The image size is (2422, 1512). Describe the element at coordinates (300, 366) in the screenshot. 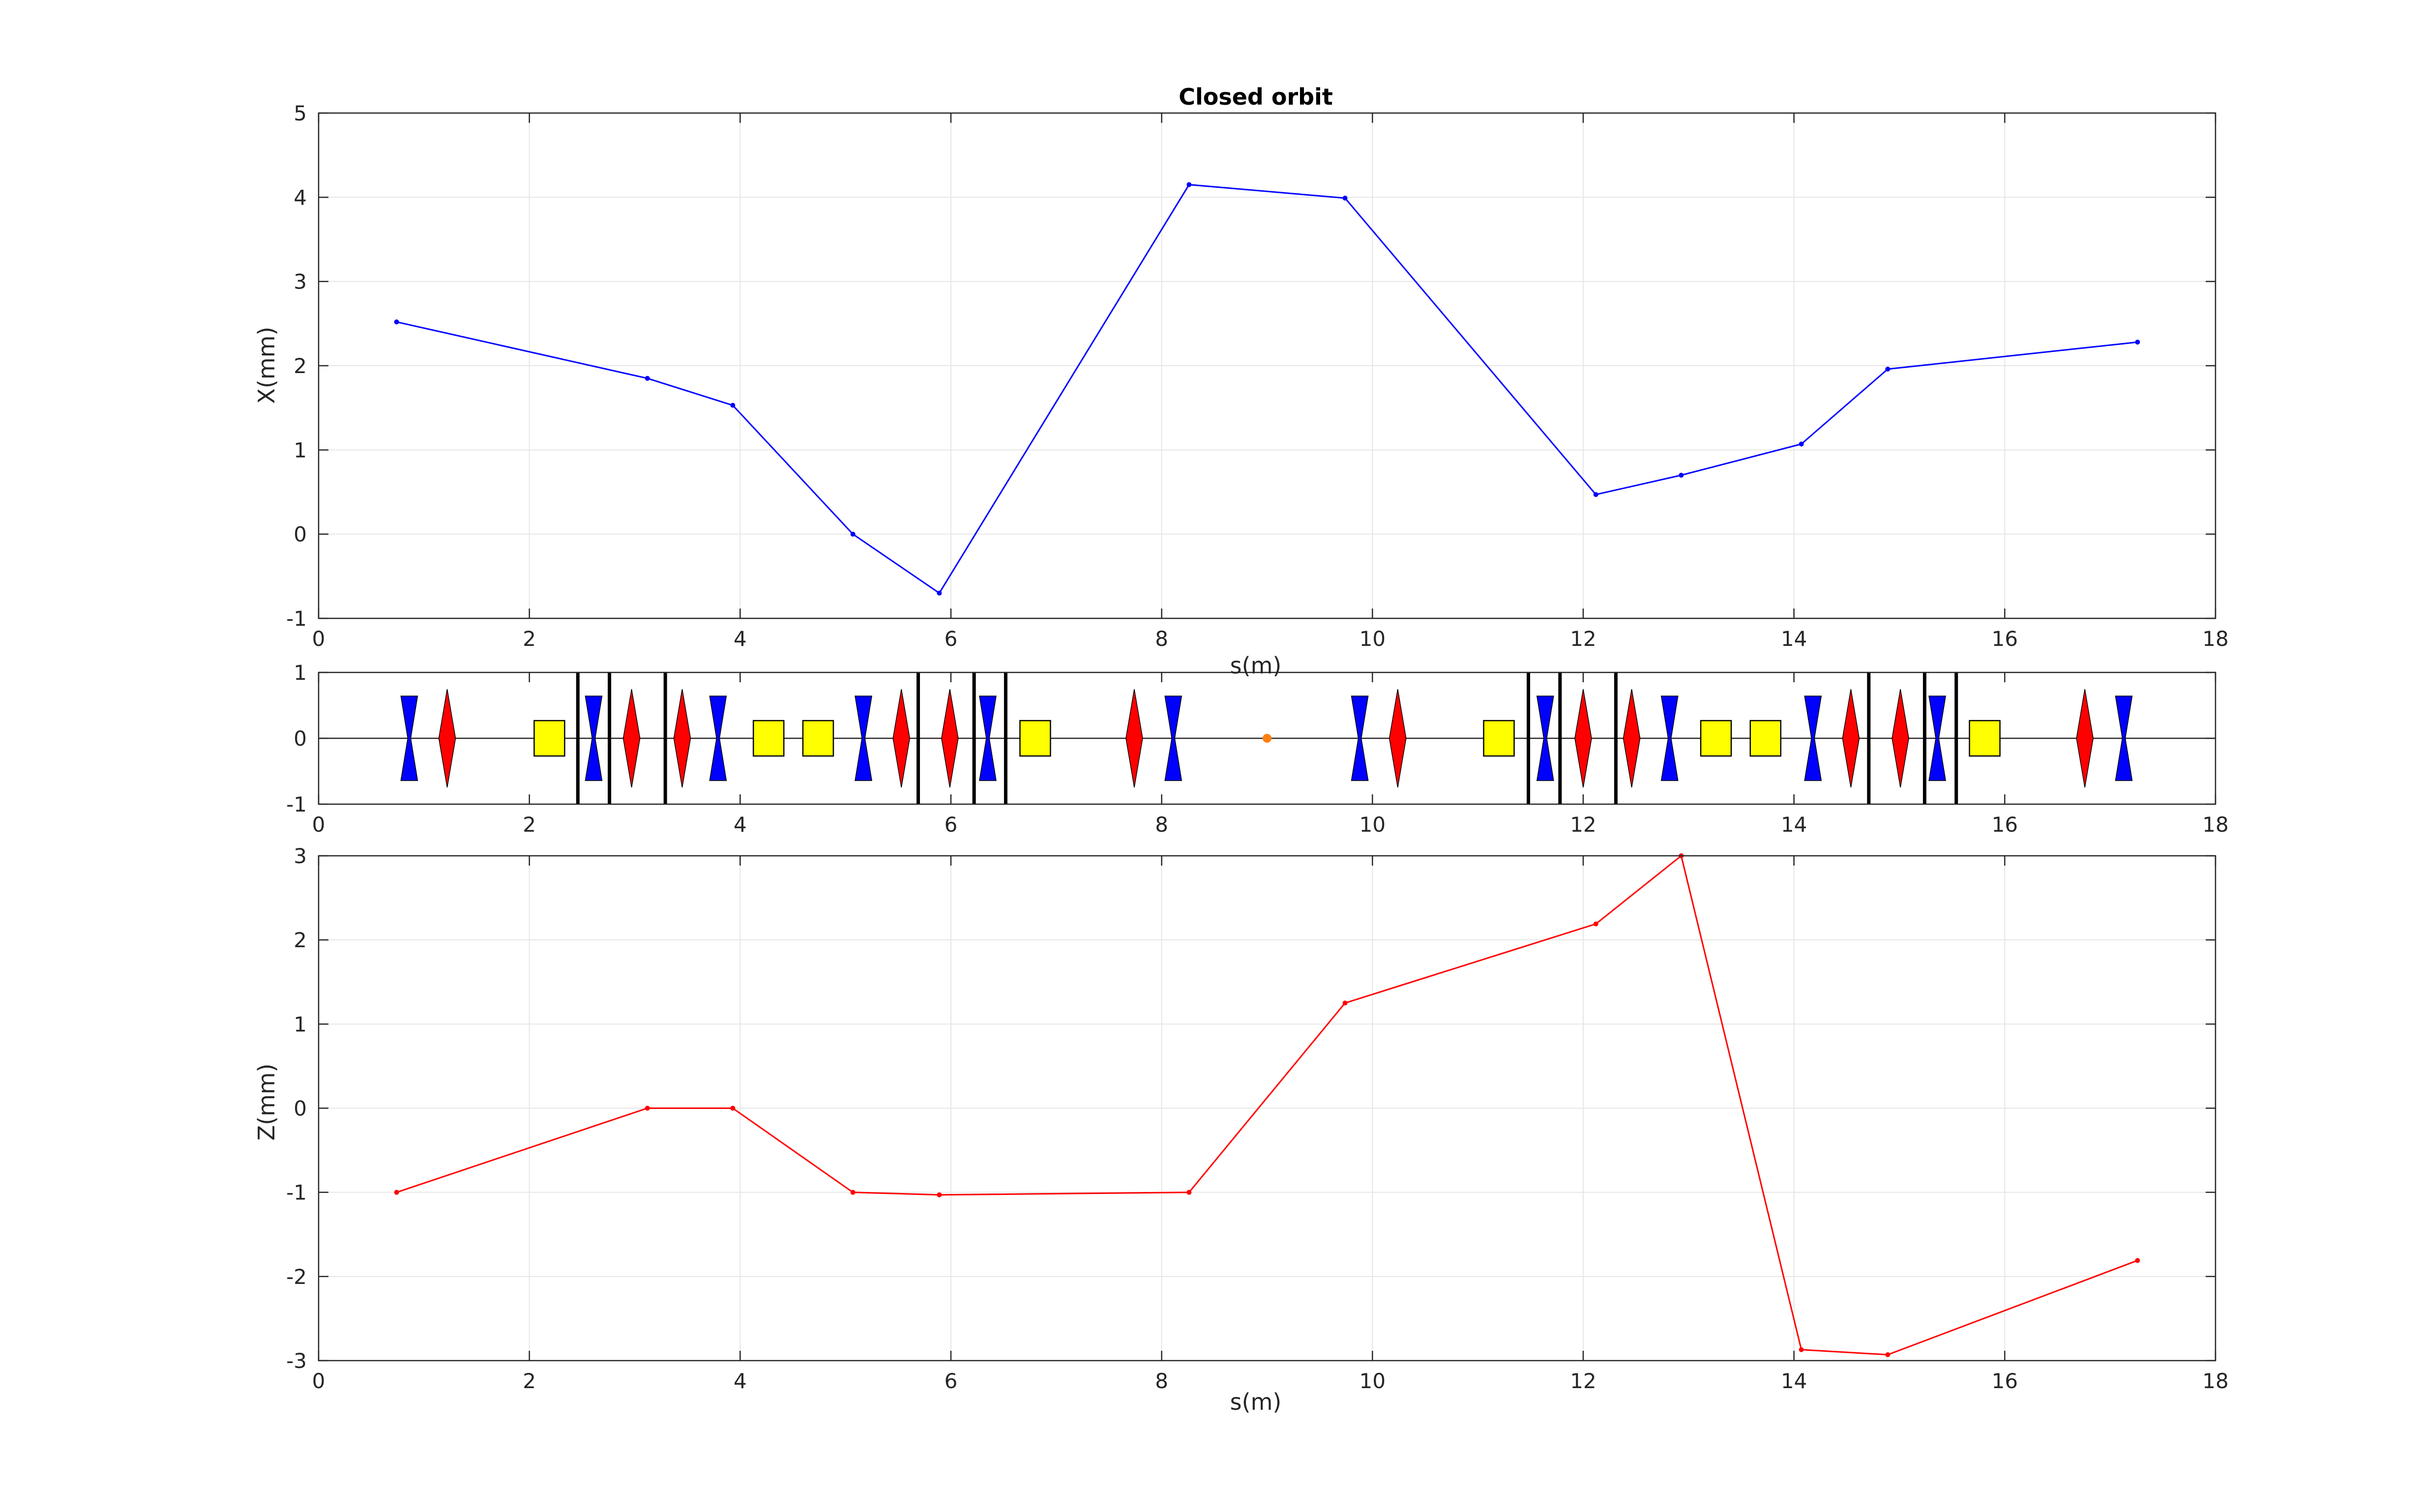

I see `y-tick-label: 2` at that location.